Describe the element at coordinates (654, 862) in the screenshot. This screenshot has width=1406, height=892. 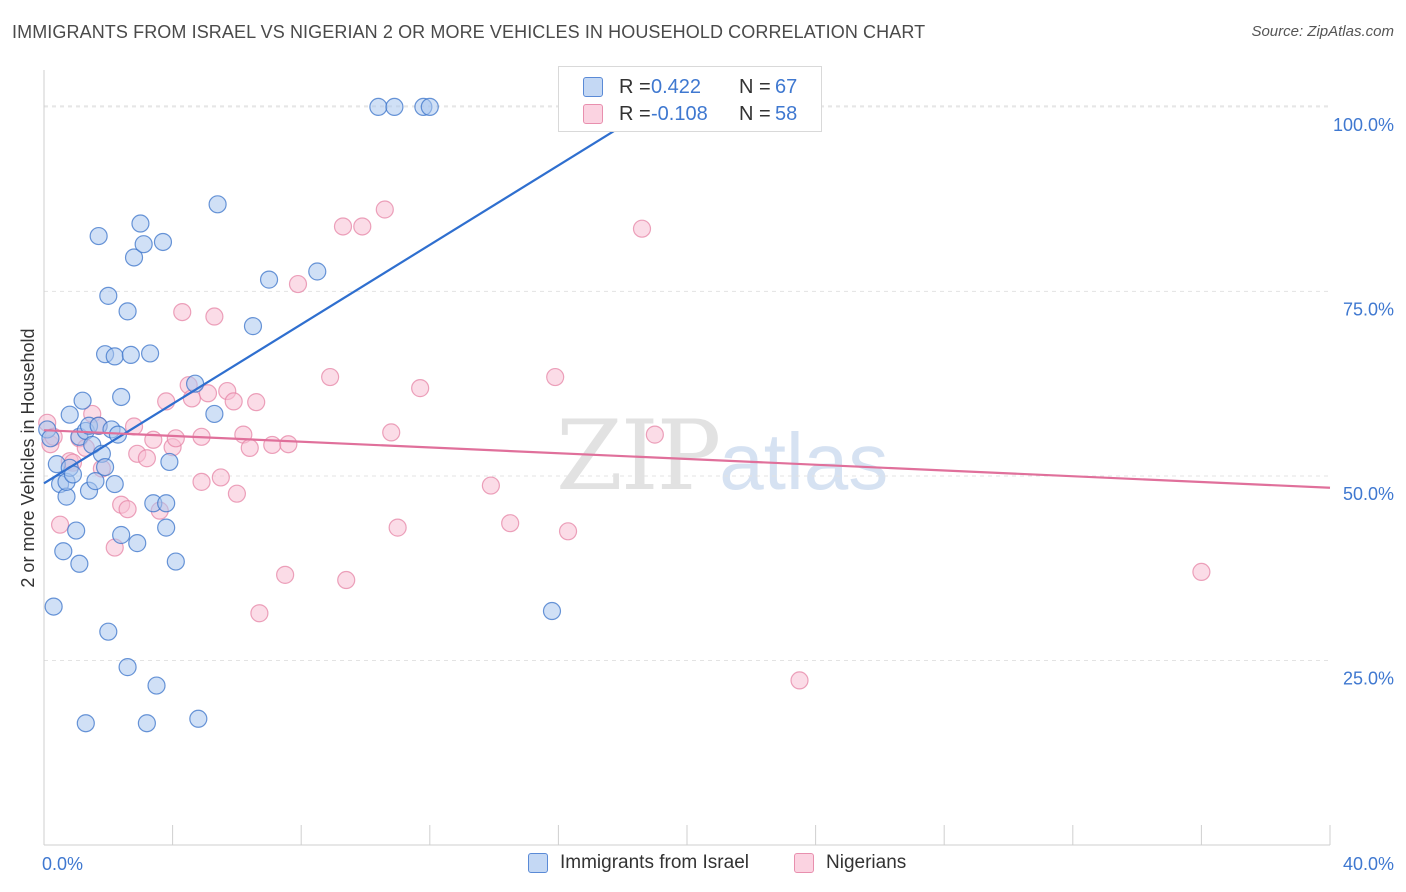
I see `israel-legend-label: Immigrants from Israel` at that location.